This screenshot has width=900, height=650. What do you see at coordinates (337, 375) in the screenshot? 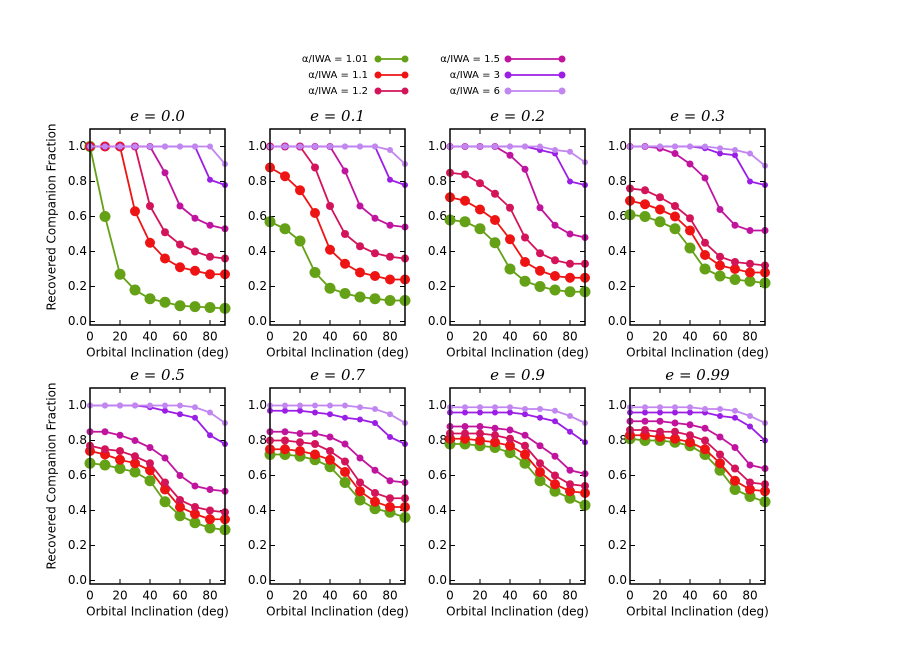
I see `panel-title: e = 0.7` at bounding box center [337, 375].